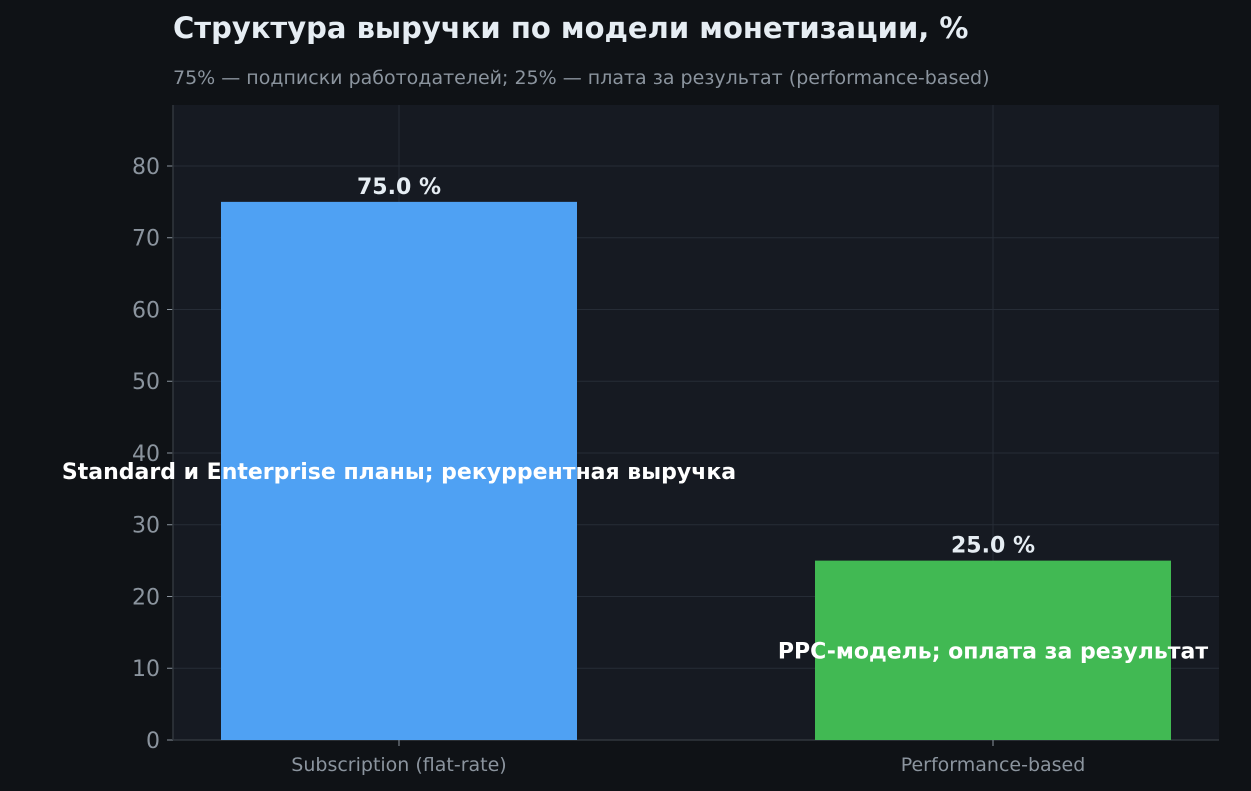 The height and width of the screenshot is (791, 1251). What do you see at coordinates (398, 765) in the screenshot?
I see `x-tick-label: Subscription (flat-rate)` at bounding box center [398, 765].